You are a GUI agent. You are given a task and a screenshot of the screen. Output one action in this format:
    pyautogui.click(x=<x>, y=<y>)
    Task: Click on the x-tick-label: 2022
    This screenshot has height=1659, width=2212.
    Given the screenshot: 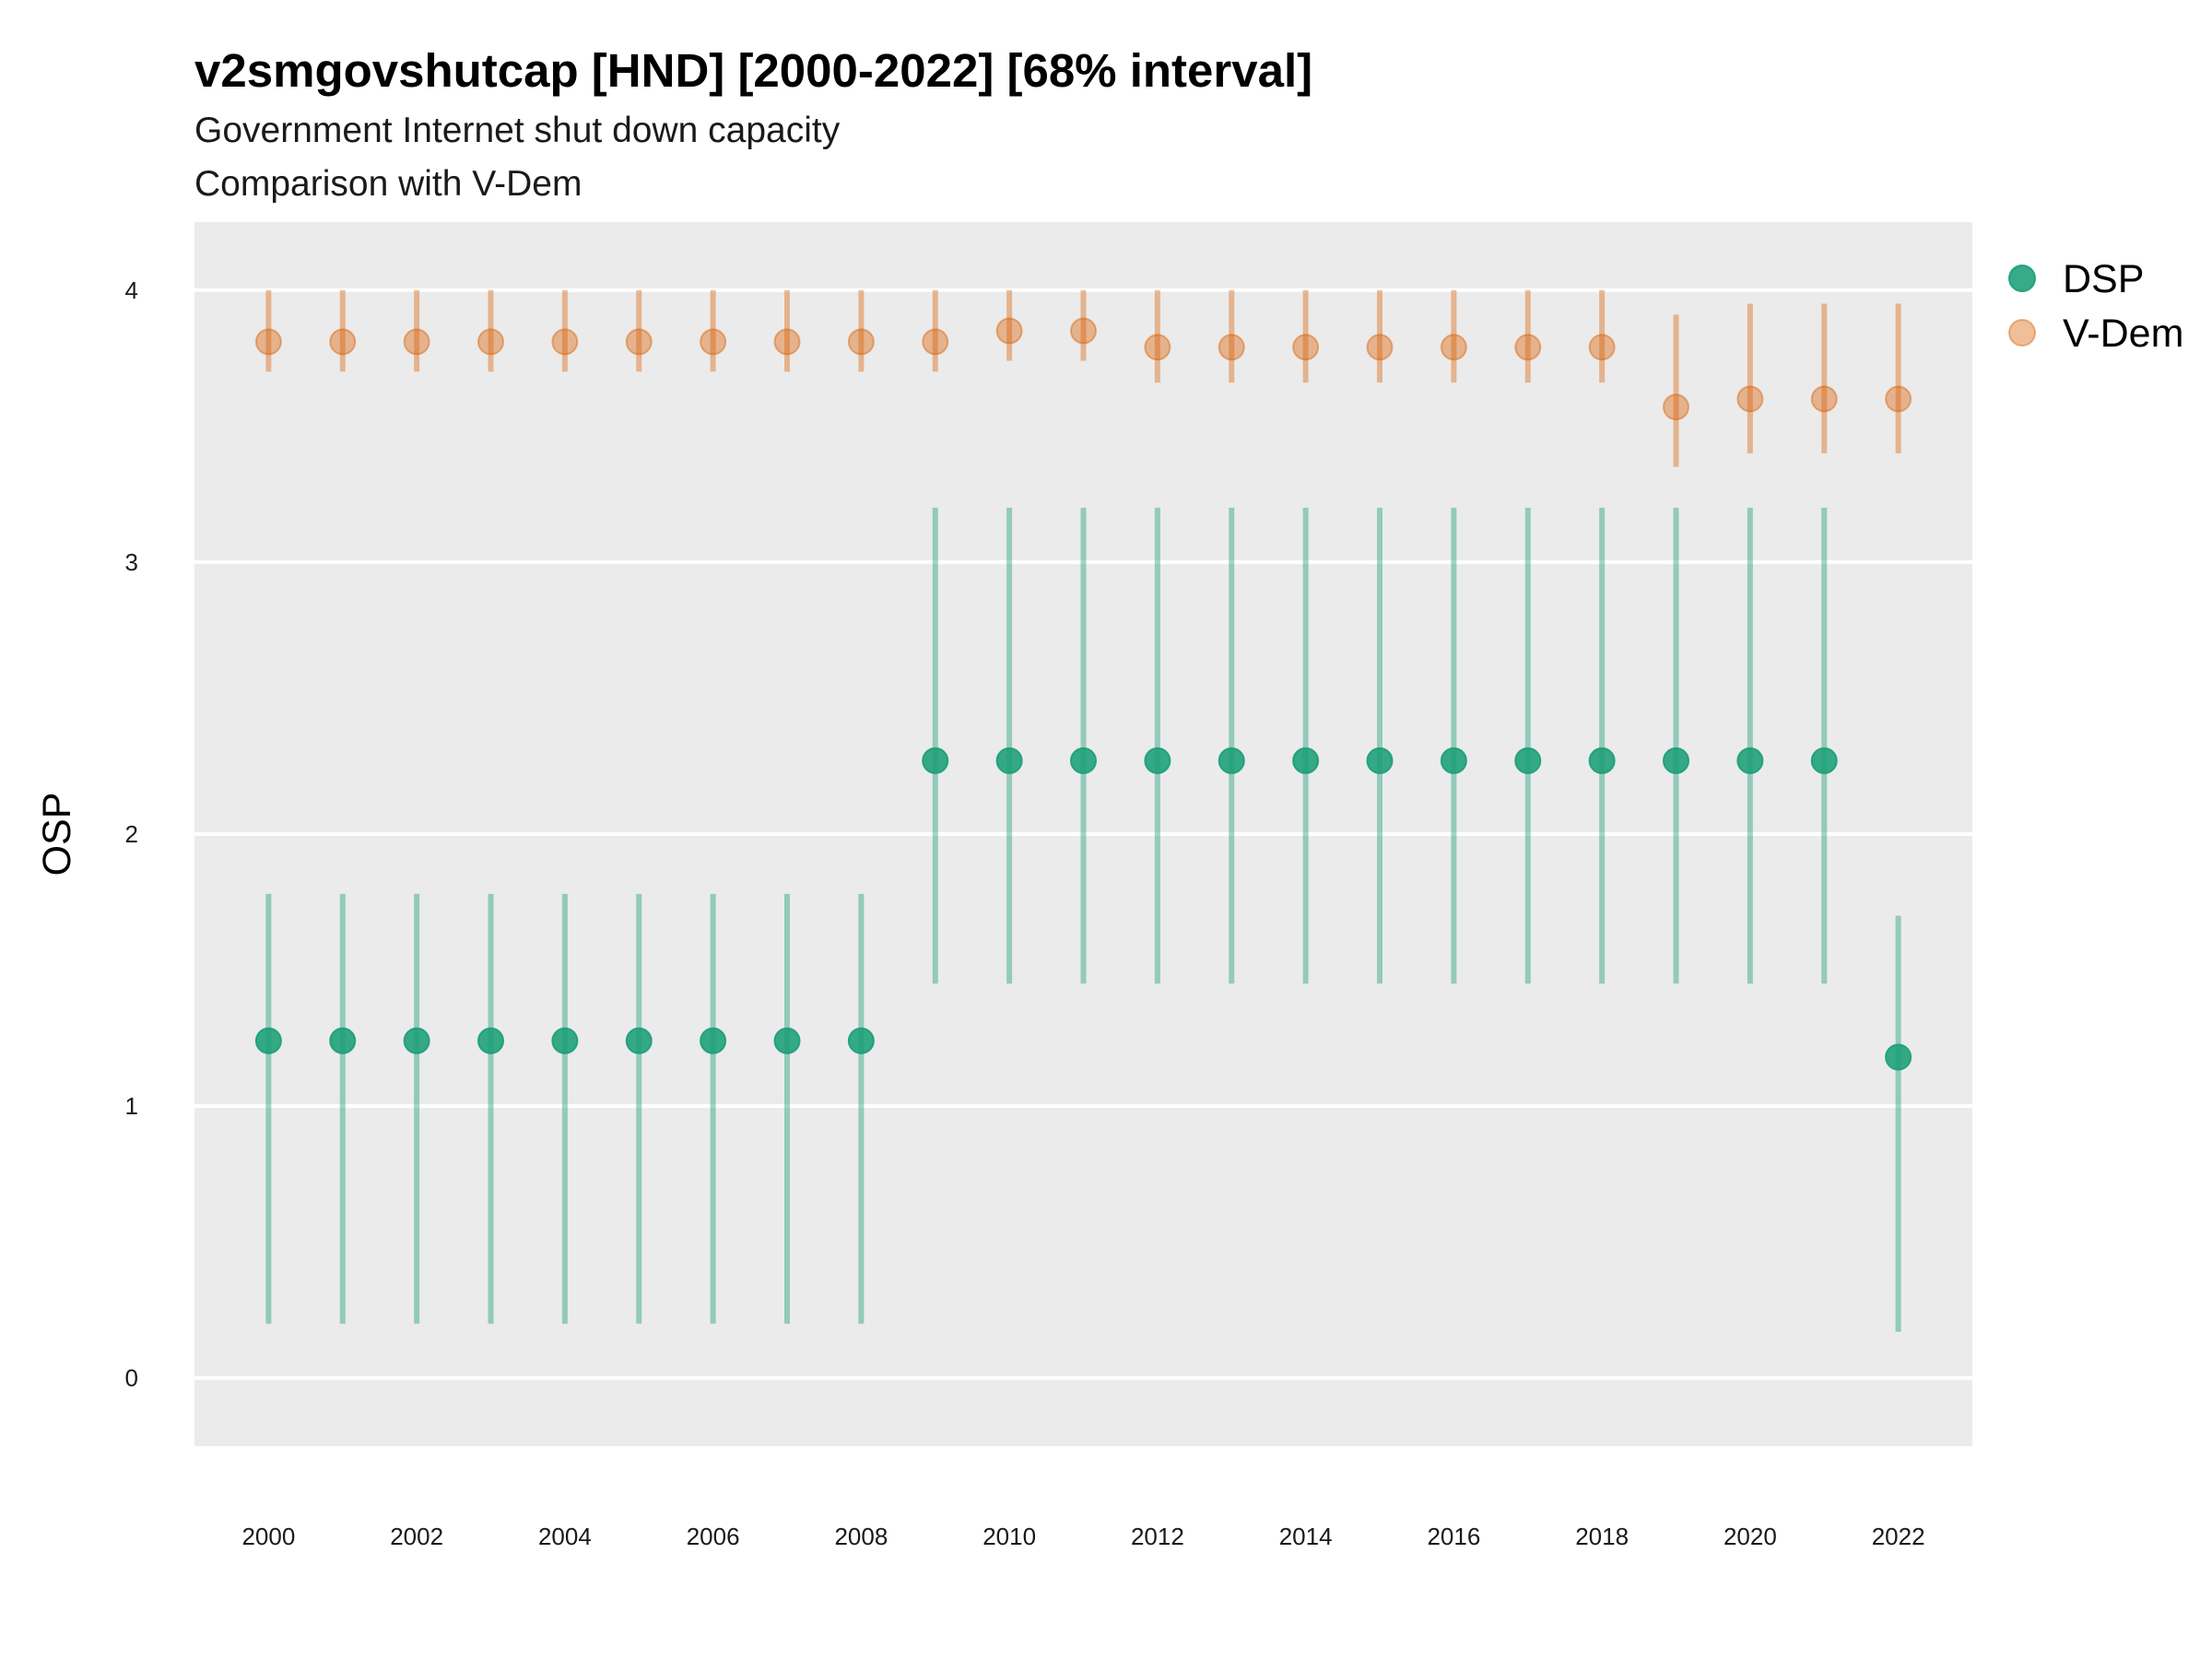 What is the action you would take?
    pyautogui.click(x=1898, y=1536)
    